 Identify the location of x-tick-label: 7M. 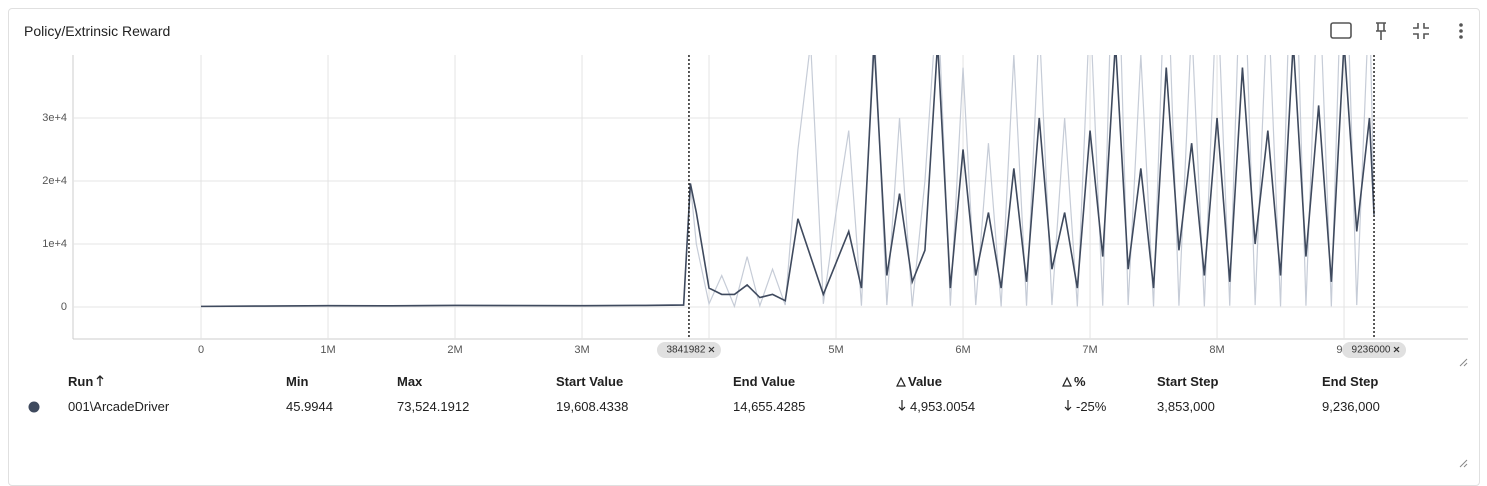
(1089, 350).